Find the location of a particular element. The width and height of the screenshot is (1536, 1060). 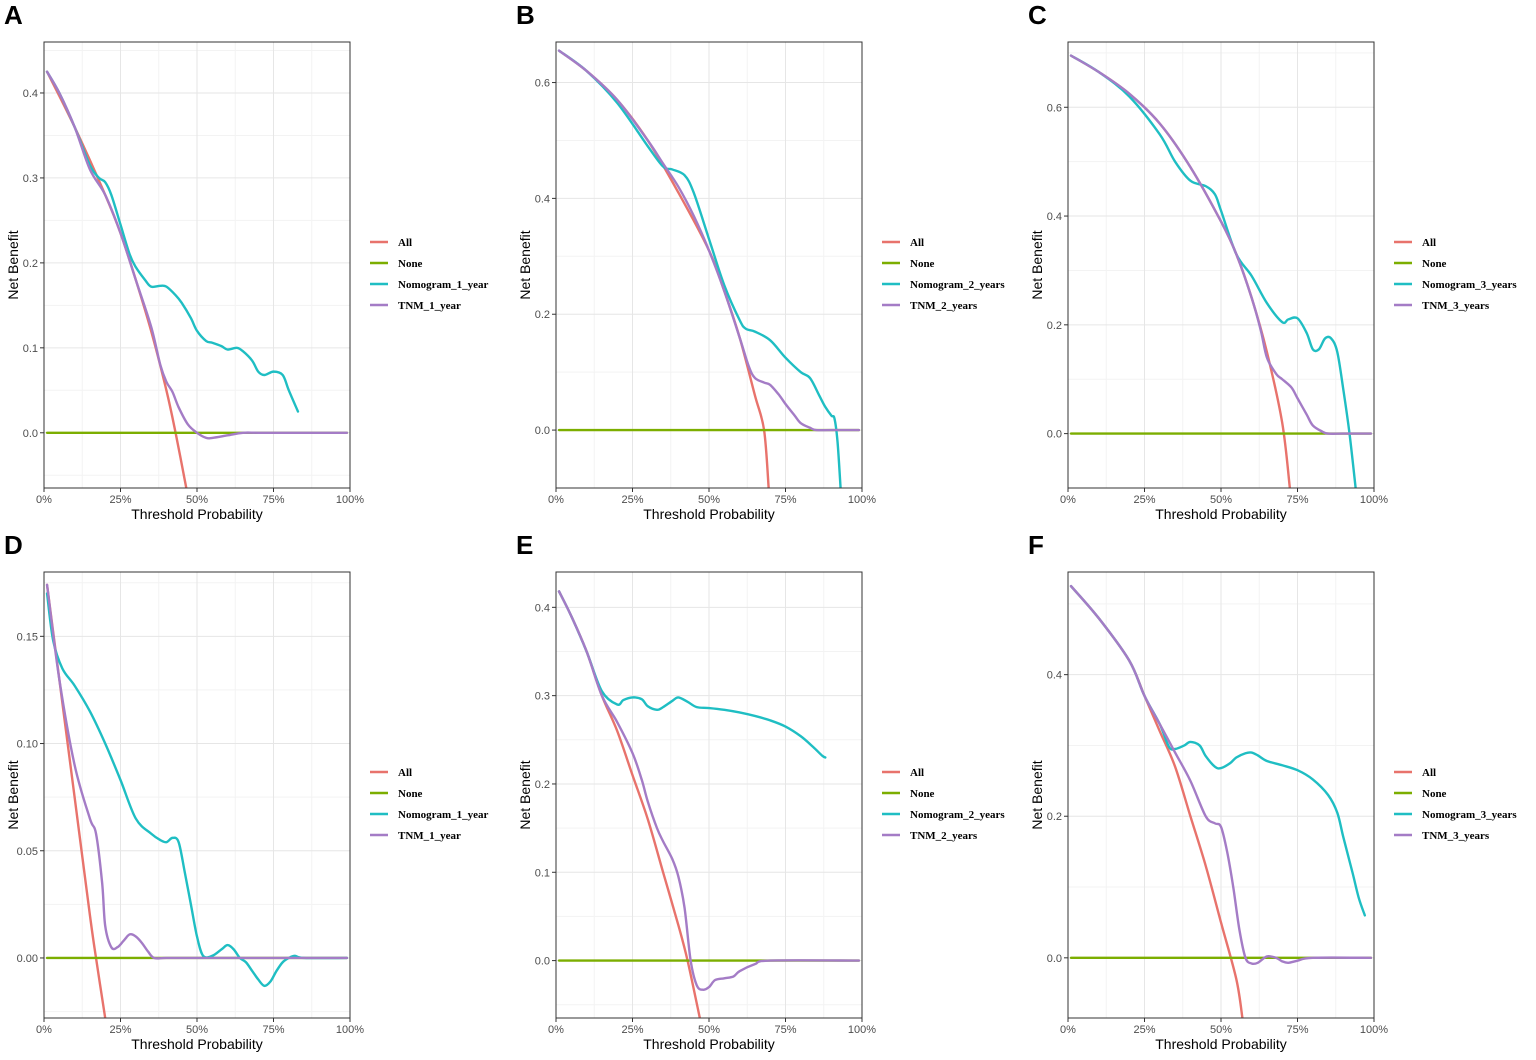

y-tick-label: 0.00 is located at coordinates (27, 959).